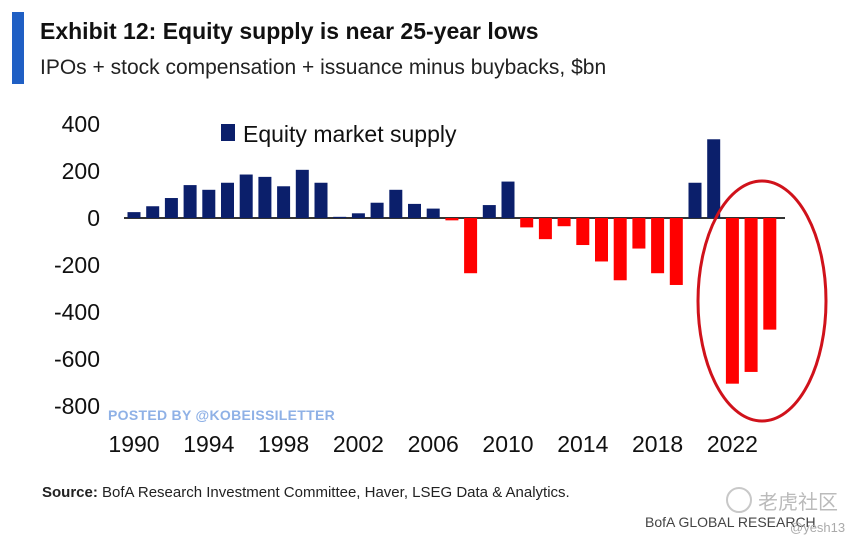 Image resolution: width=863 pixels, height=551 pixels. I want to click on bar-2019, so click(676, 251).